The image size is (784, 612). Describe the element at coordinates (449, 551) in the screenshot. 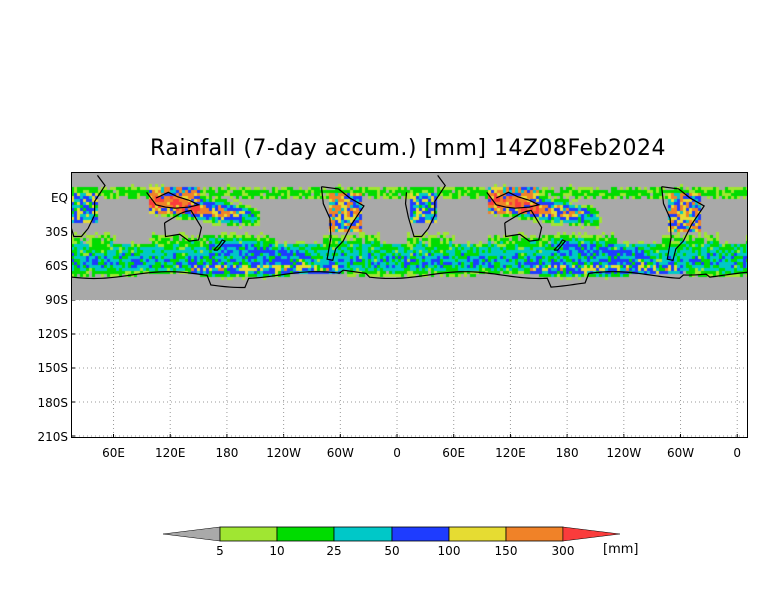

I see `colorbar-label: 100` at that location.